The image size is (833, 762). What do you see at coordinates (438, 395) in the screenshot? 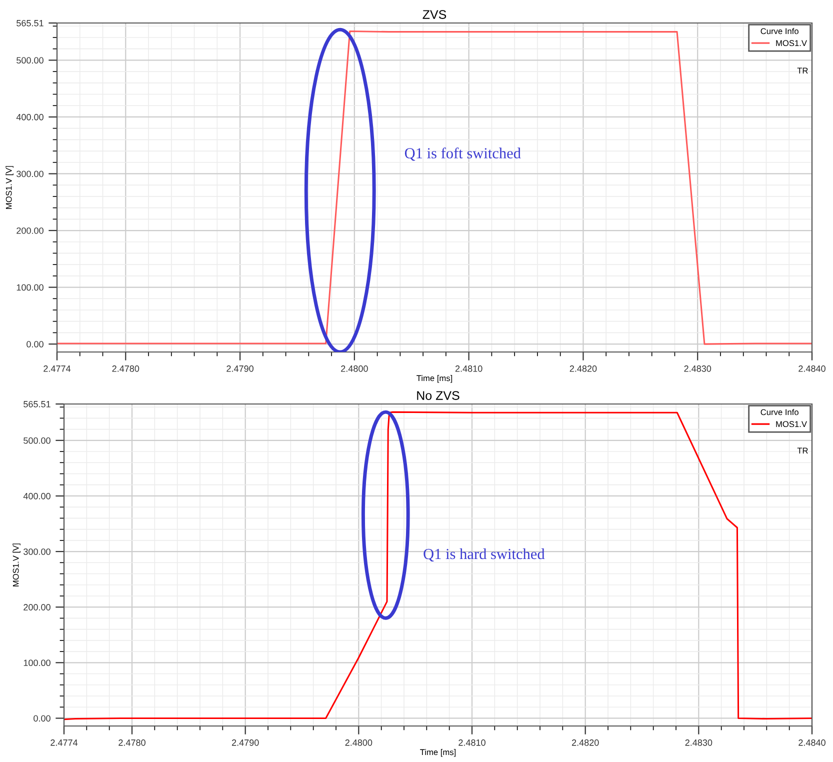
I see `chart-title: No ZVS` at bounding box center [438, 395].